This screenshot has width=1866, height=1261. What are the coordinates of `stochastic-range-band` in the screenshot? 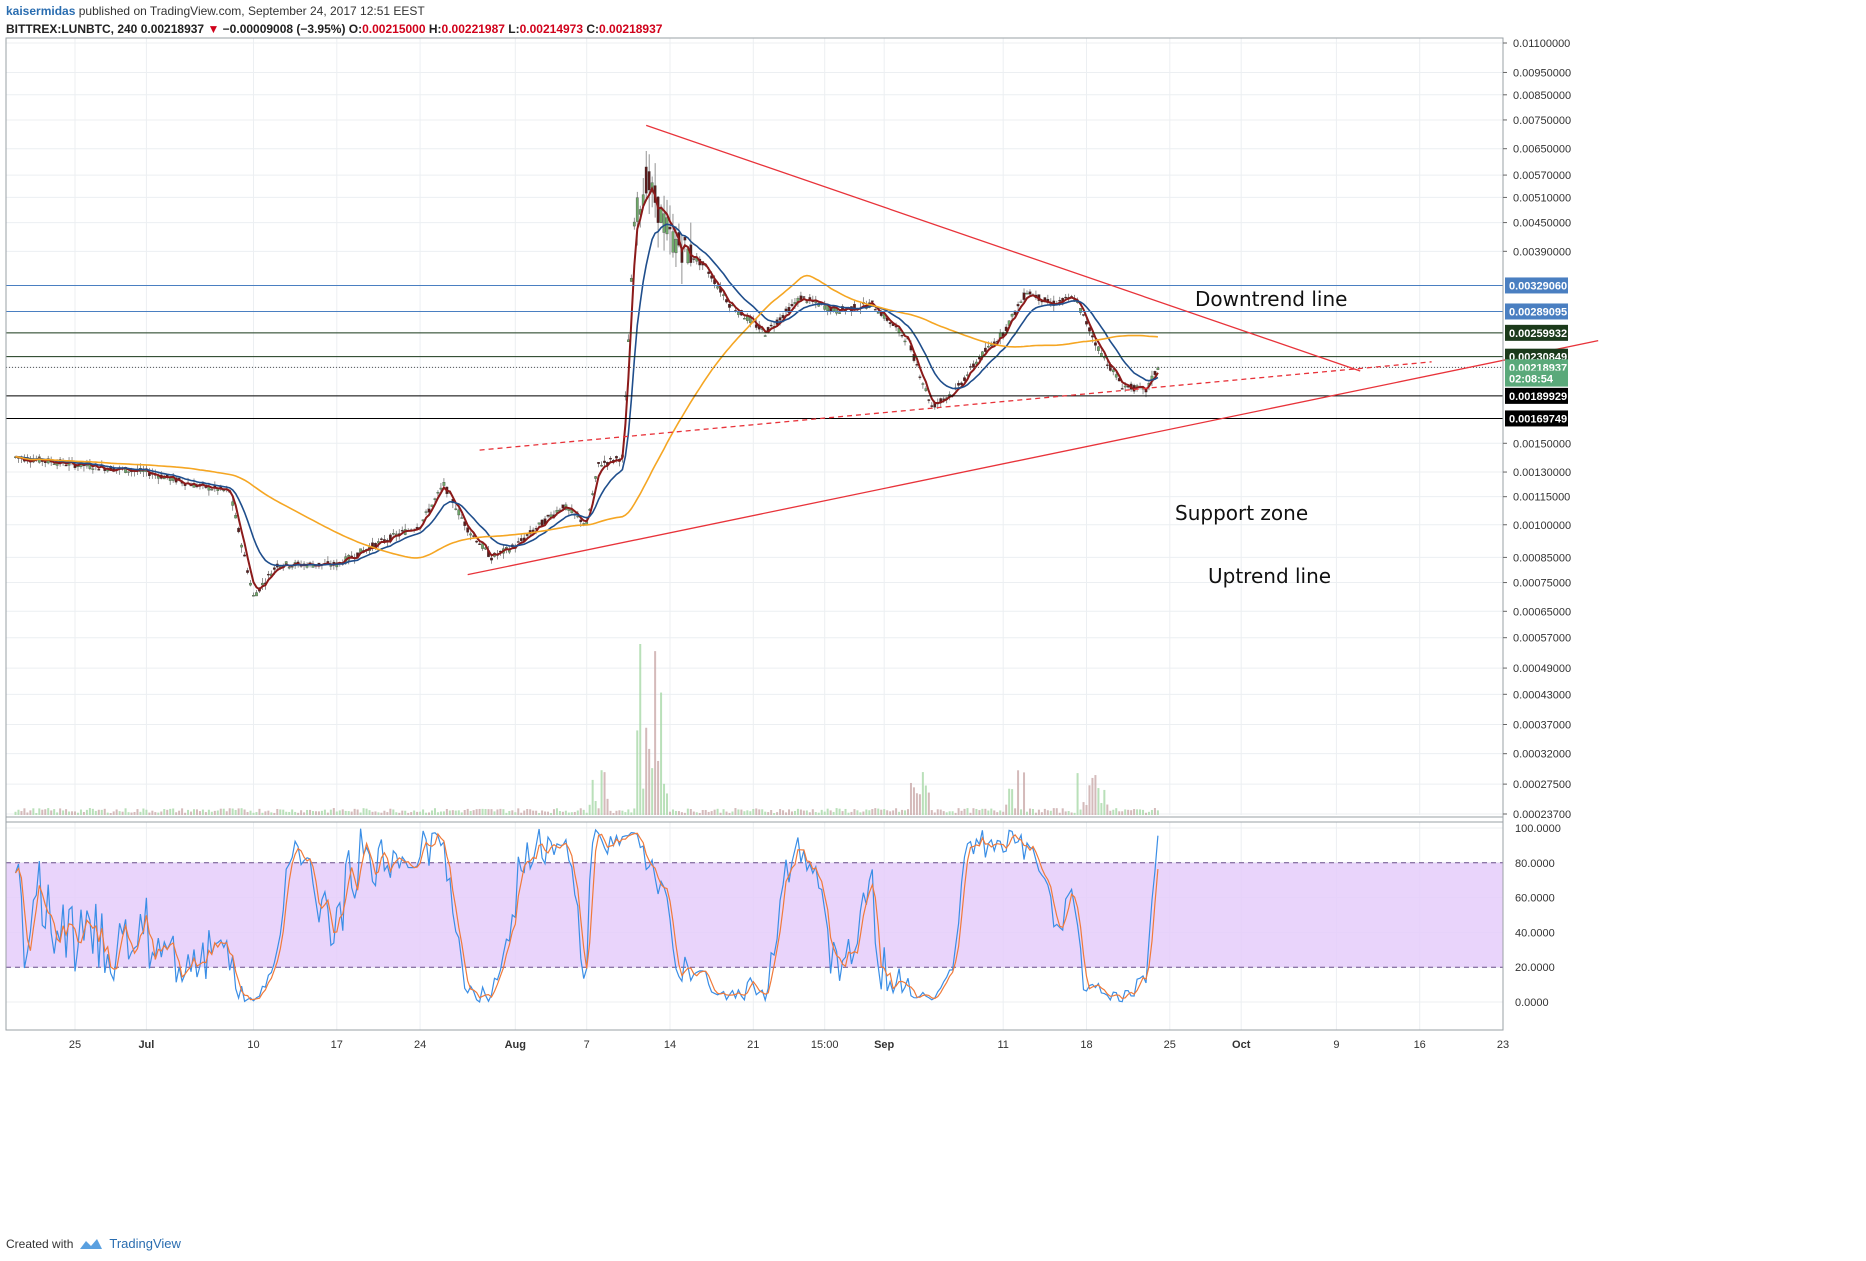 It's located at (754, 915).